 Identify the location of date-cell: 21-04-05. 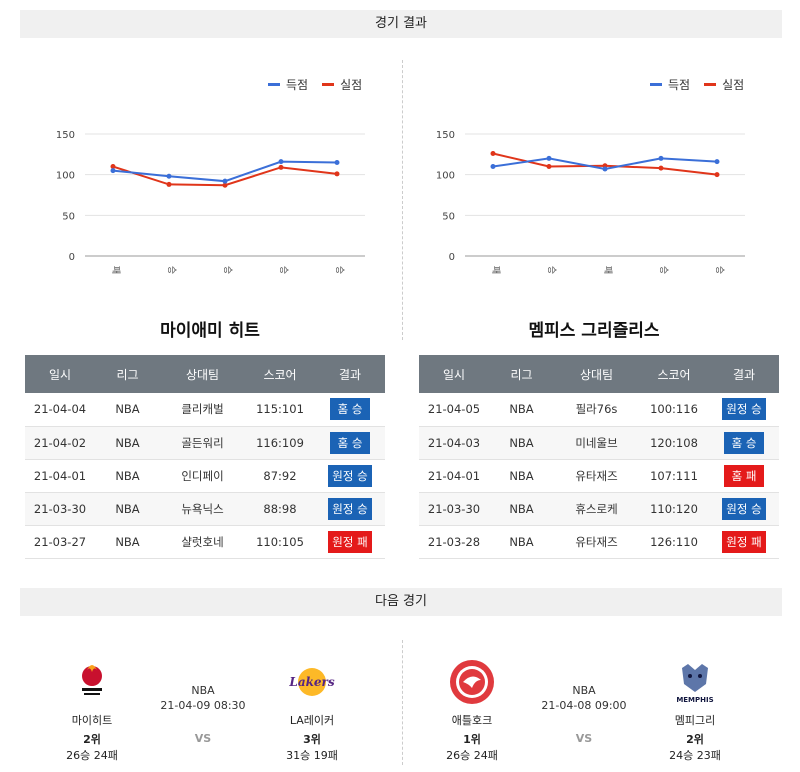
(454, 410).